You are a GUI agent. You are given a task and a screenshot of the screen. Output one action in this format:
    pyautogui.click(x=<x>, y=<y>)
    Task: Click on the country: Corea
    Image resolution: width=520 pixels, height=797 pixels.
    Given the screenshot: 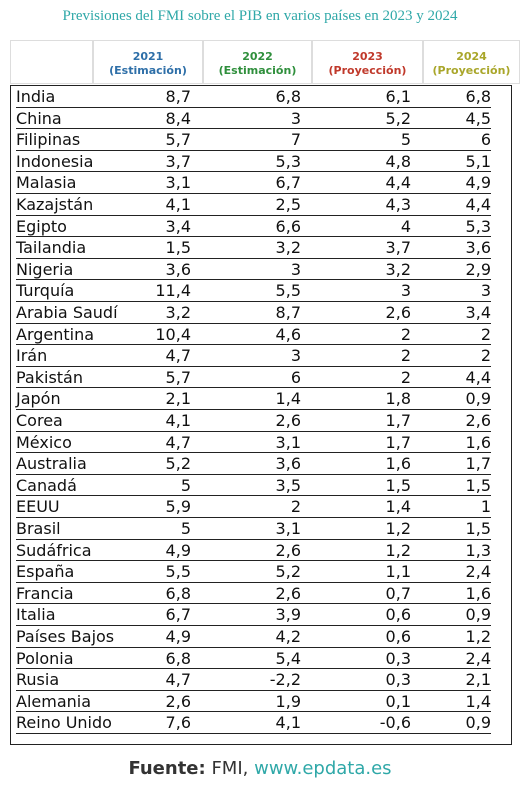 What is the action you would take?
    pyautogui.click(x=39, y=420)
    